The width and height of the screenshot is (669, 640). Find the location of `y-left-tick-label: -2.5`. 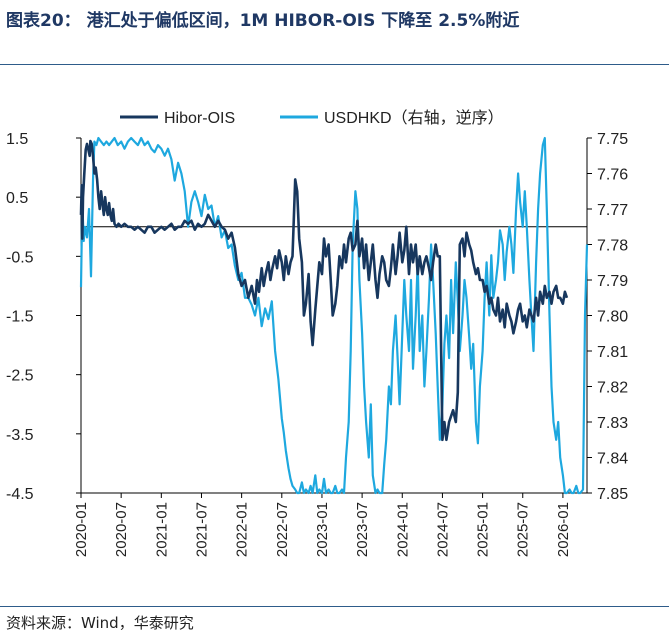

y-left-tick-label: -2.5 is located at coordinates (20, 376).